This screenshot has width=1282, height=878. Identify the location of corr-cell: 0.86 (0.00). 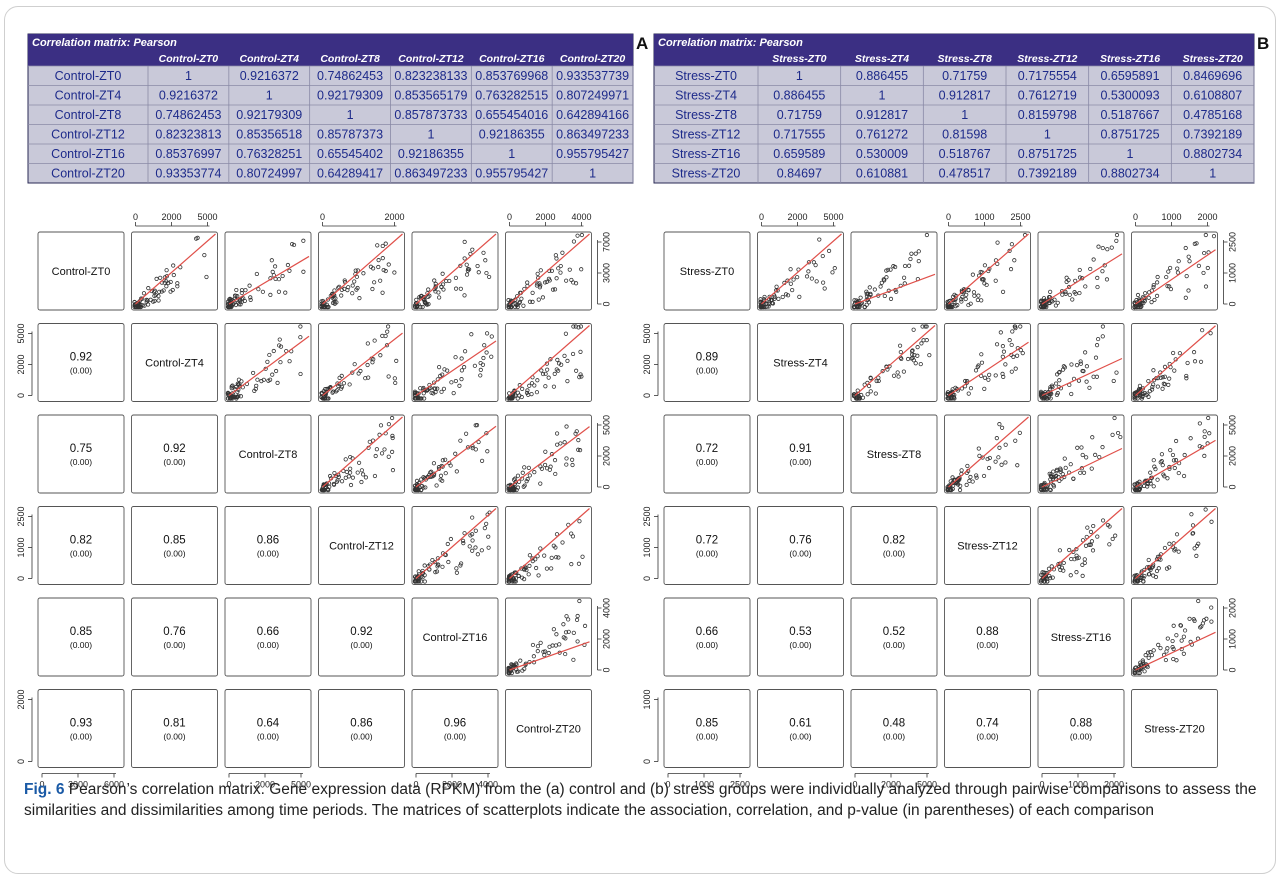
(268, 545).